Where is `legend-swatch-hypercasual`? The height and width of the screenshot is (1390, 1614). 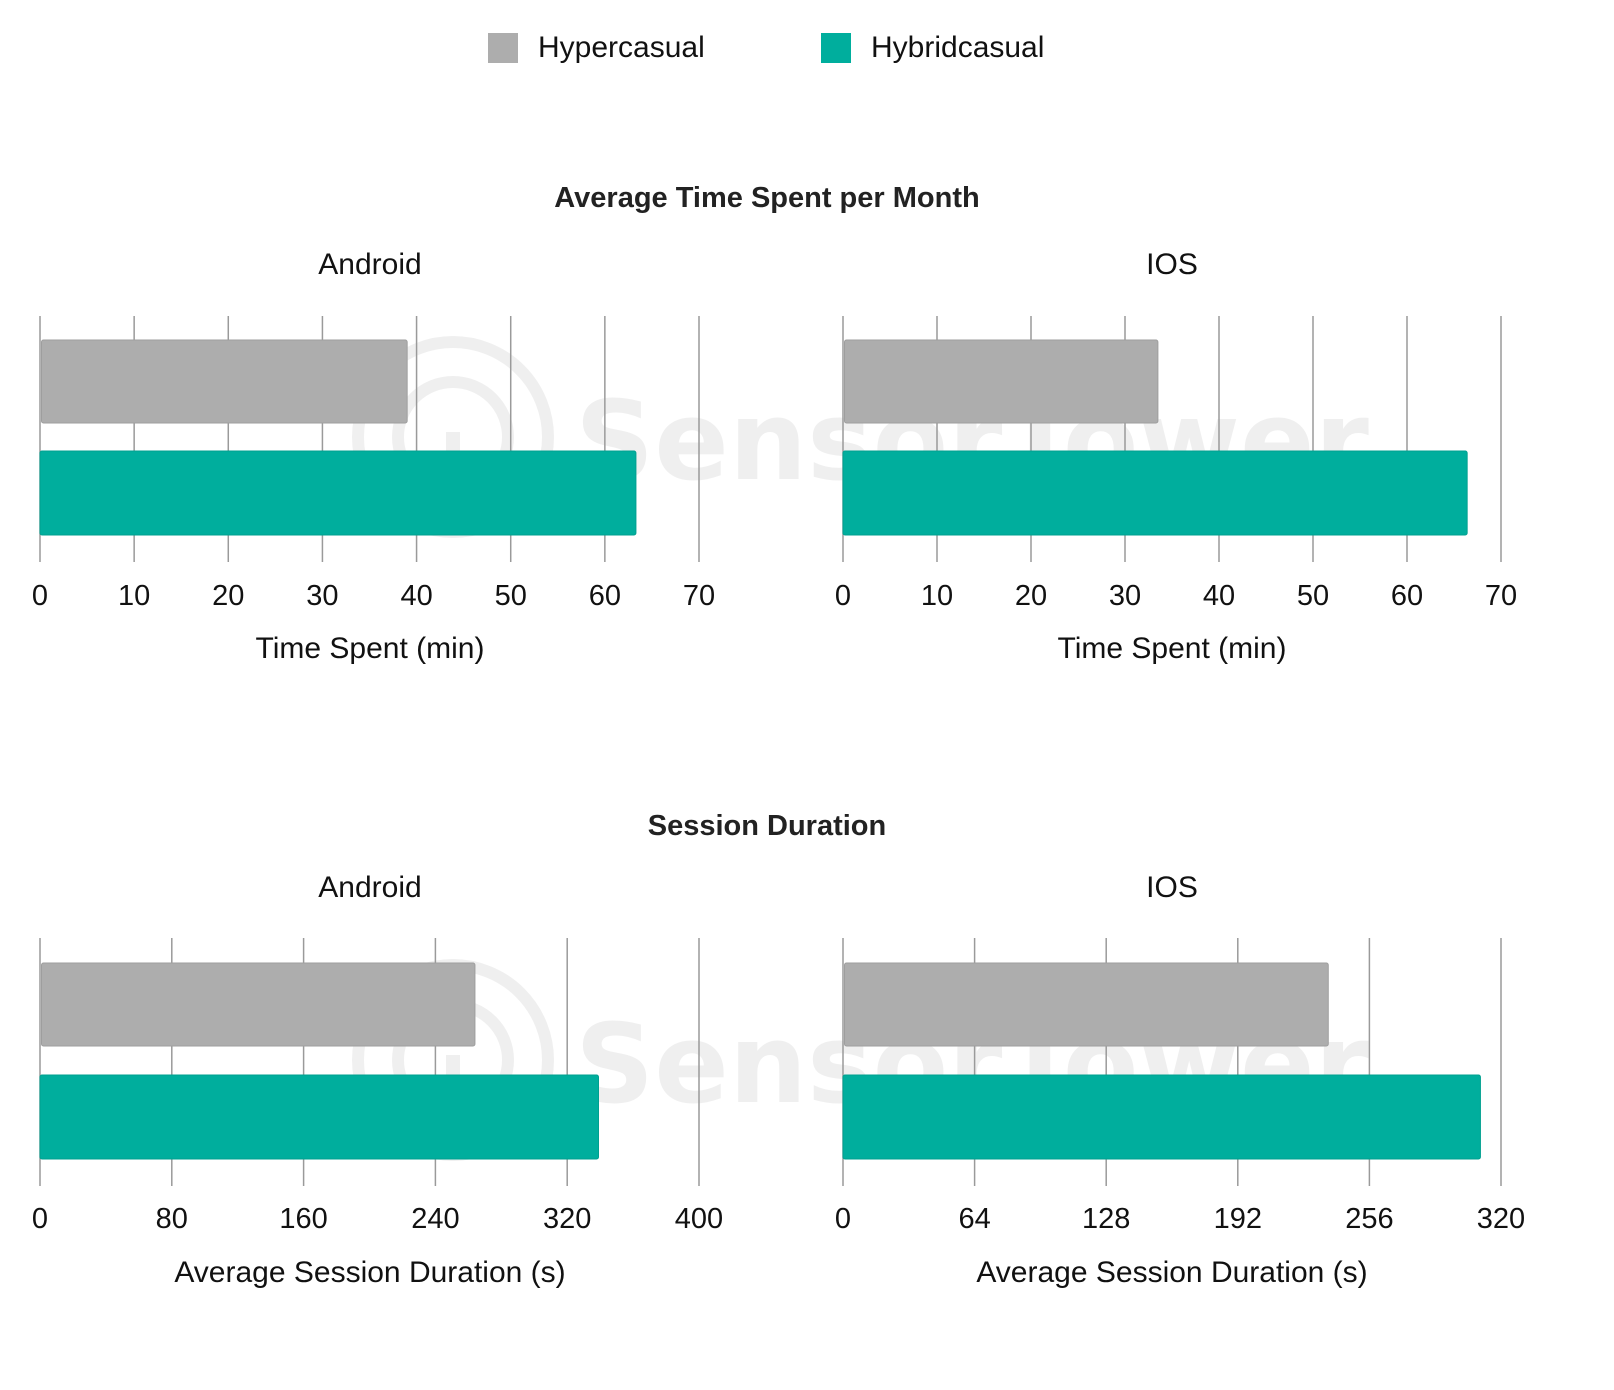 legend-swatch-hypercasual is located at coordinates (503, 48).